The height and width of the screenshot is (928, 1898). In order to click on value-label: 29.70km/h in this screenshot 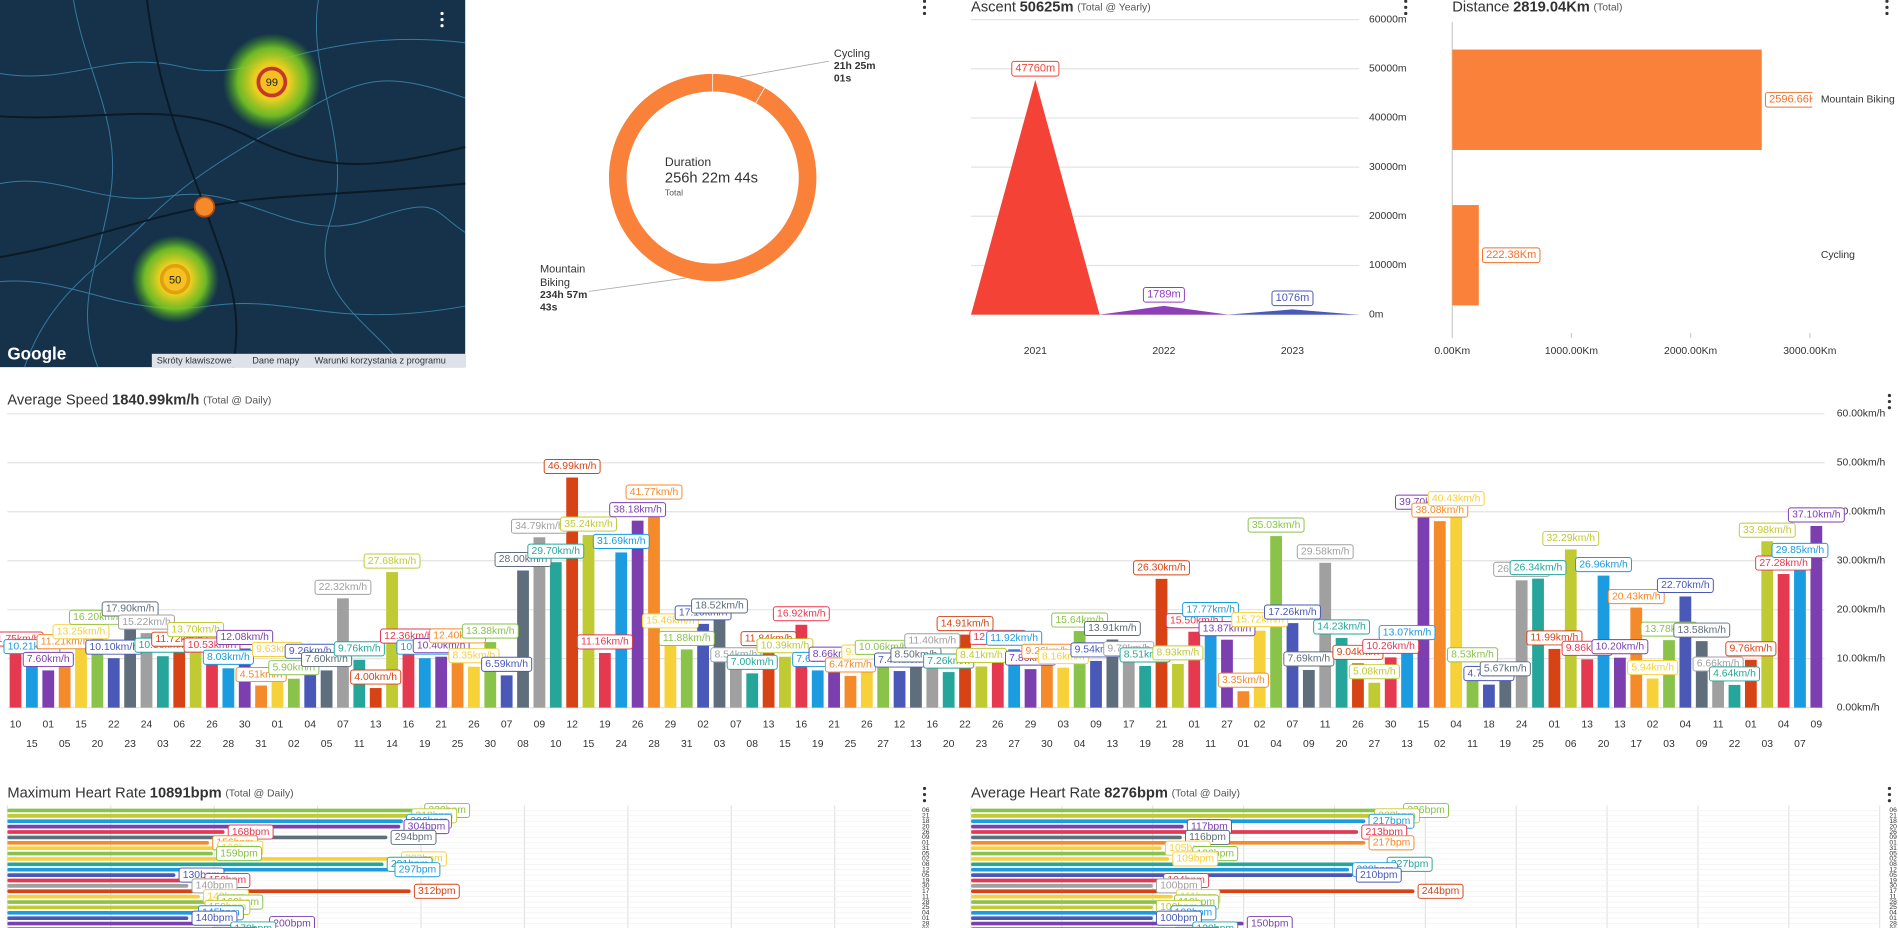, I will do `click(556, 551)`.